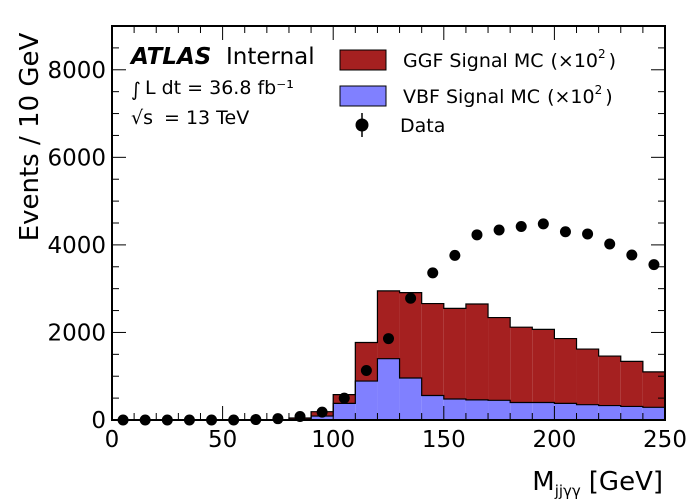 Image resolution: width=700 pixels, height=500 pixels. Describe the element at coordinates (170, 57) in the screenshot. I see `atlas-label: ATLAS` at that location.